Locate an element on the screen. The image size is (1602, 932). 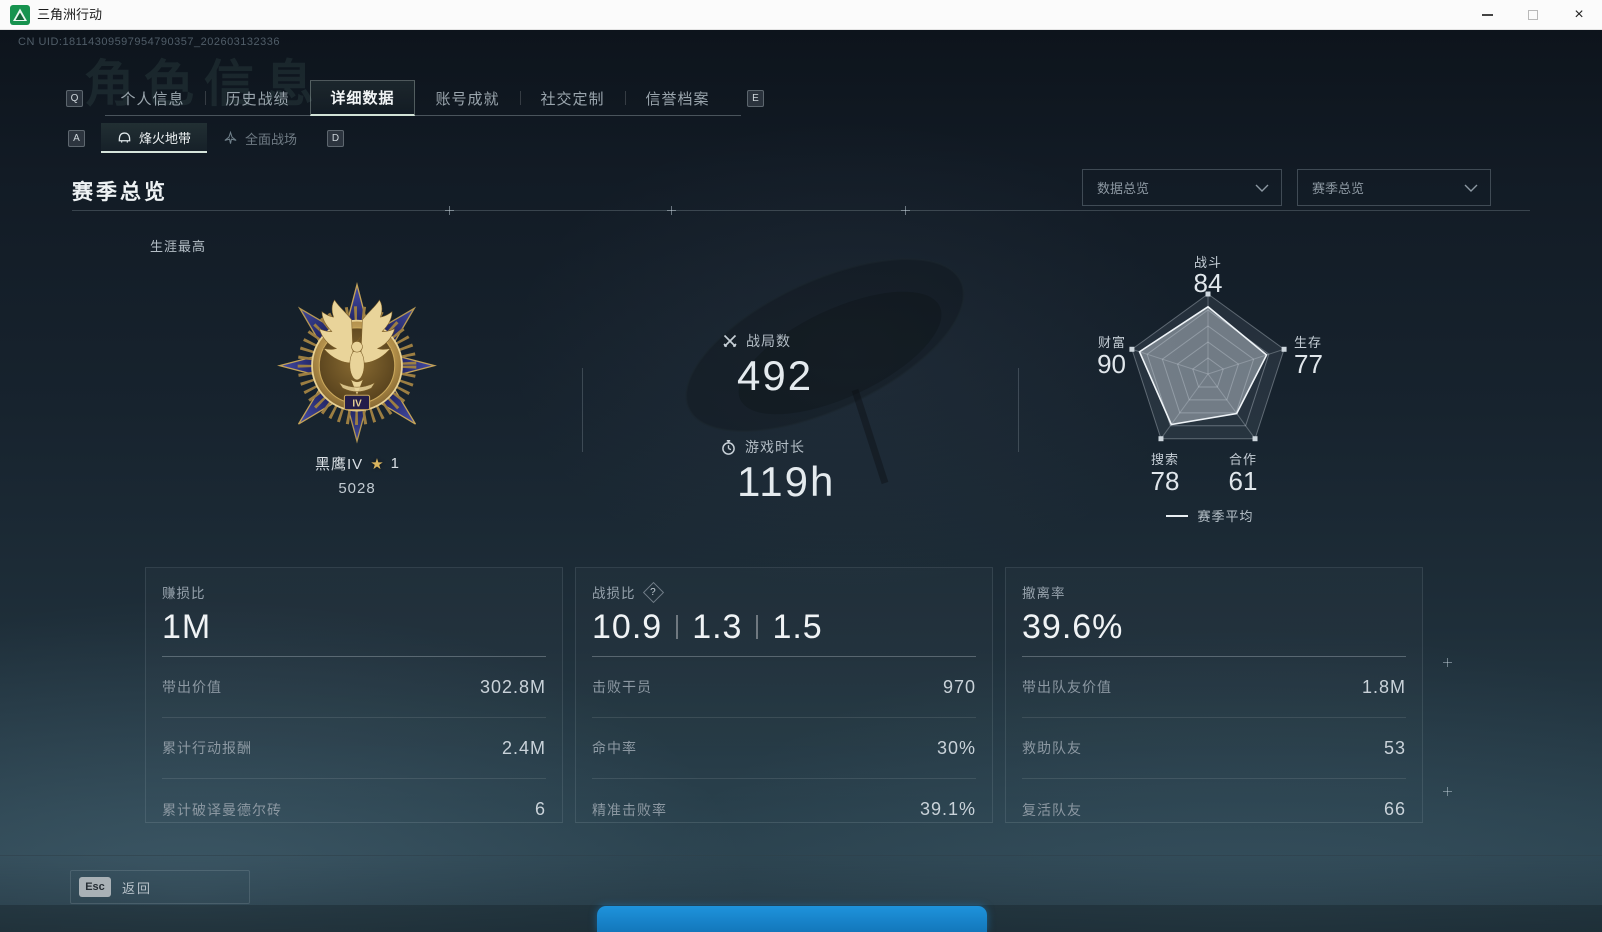
season-overview-dropdown: 赛季总览 is located at coordinates (1394, 187).